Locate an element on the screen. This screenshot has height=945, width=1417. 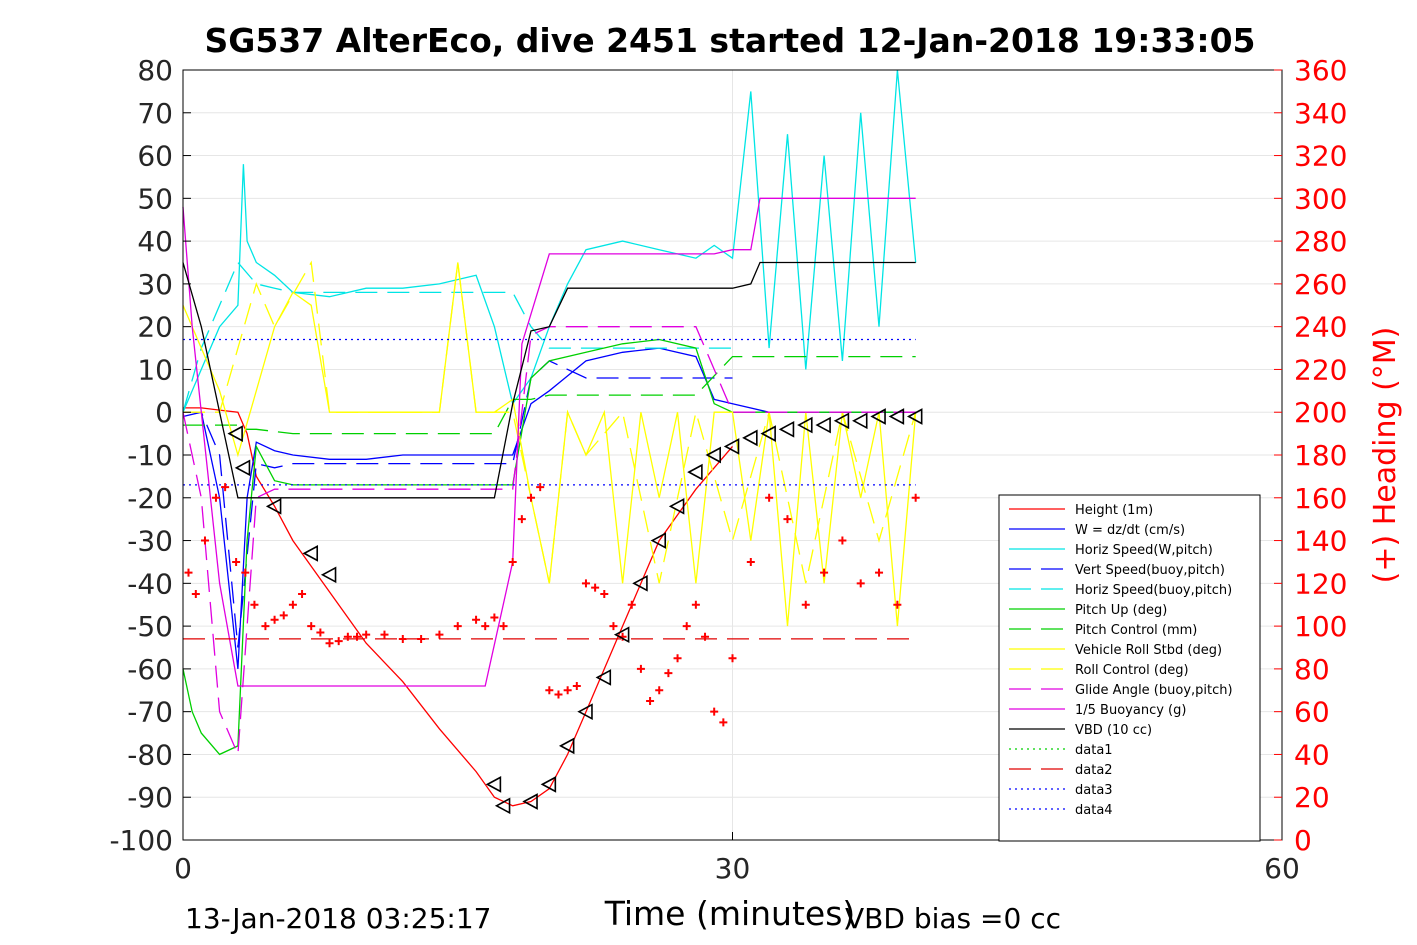
y-tick-label: 30 is located at coordinates (155, 284).